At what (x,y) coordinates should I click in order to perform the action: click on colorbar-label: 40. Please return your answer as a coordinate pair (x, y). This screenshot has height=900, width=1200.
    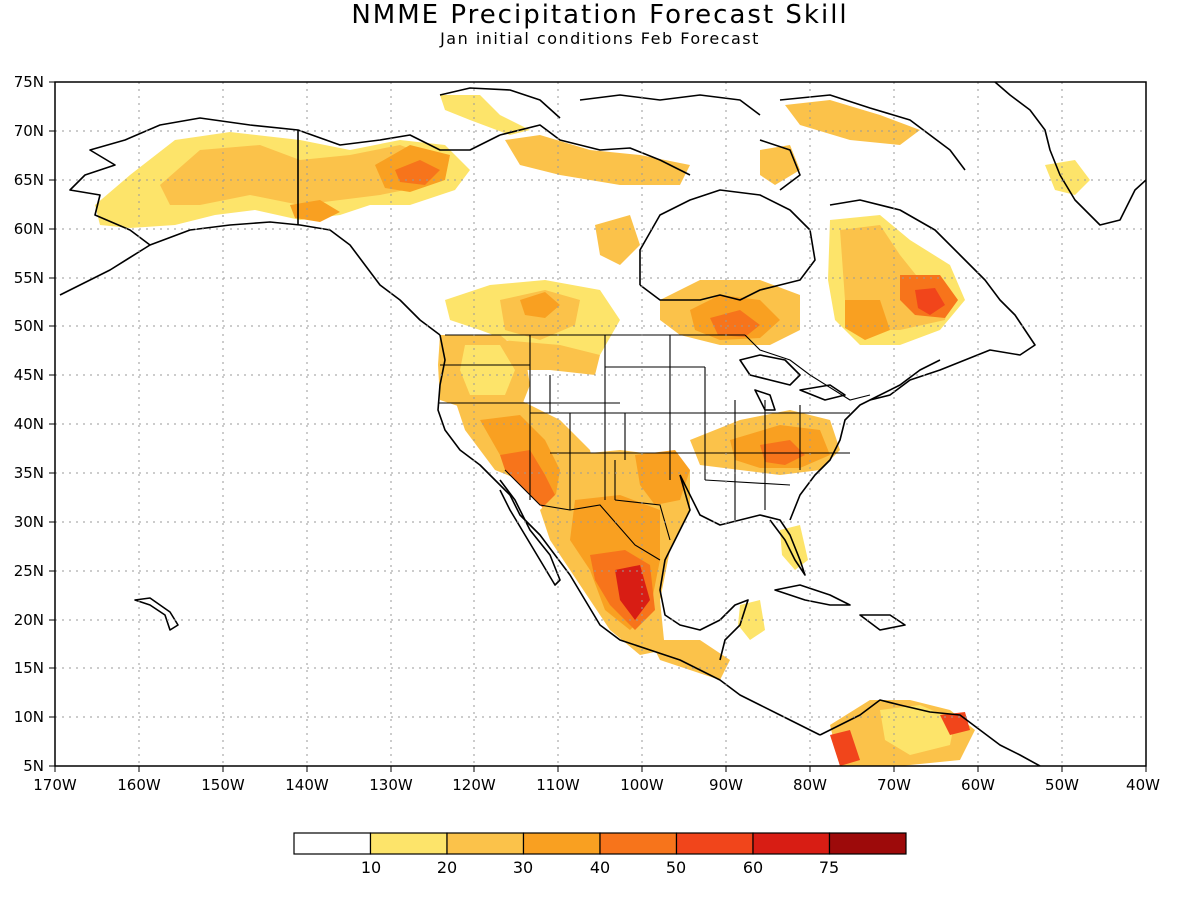
    Looking at the image, I should click on (600, 867).